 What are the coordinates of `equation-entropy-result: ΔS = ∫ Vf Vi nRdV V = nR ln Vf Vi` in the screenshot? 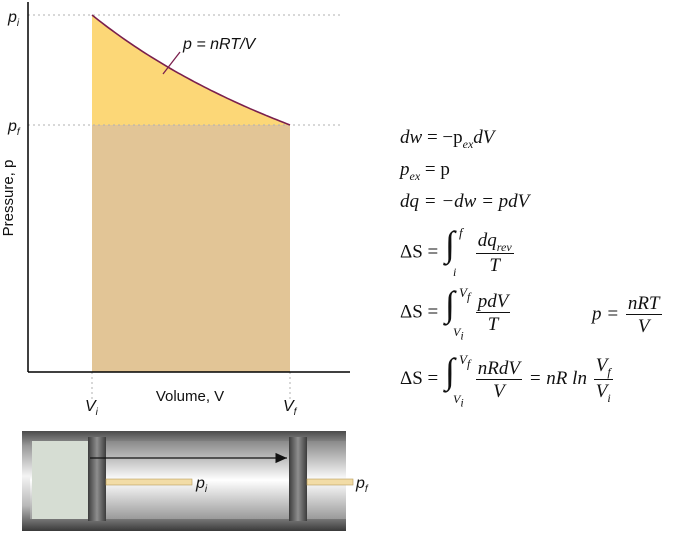 It's located at (506, 380).